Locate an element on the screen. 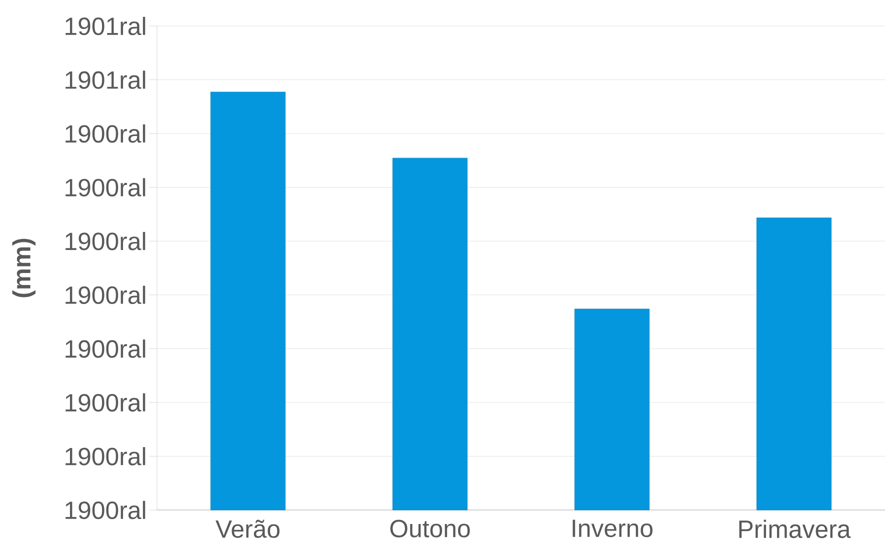  x-tick-label: Verão is located at coordinates (248, 529).